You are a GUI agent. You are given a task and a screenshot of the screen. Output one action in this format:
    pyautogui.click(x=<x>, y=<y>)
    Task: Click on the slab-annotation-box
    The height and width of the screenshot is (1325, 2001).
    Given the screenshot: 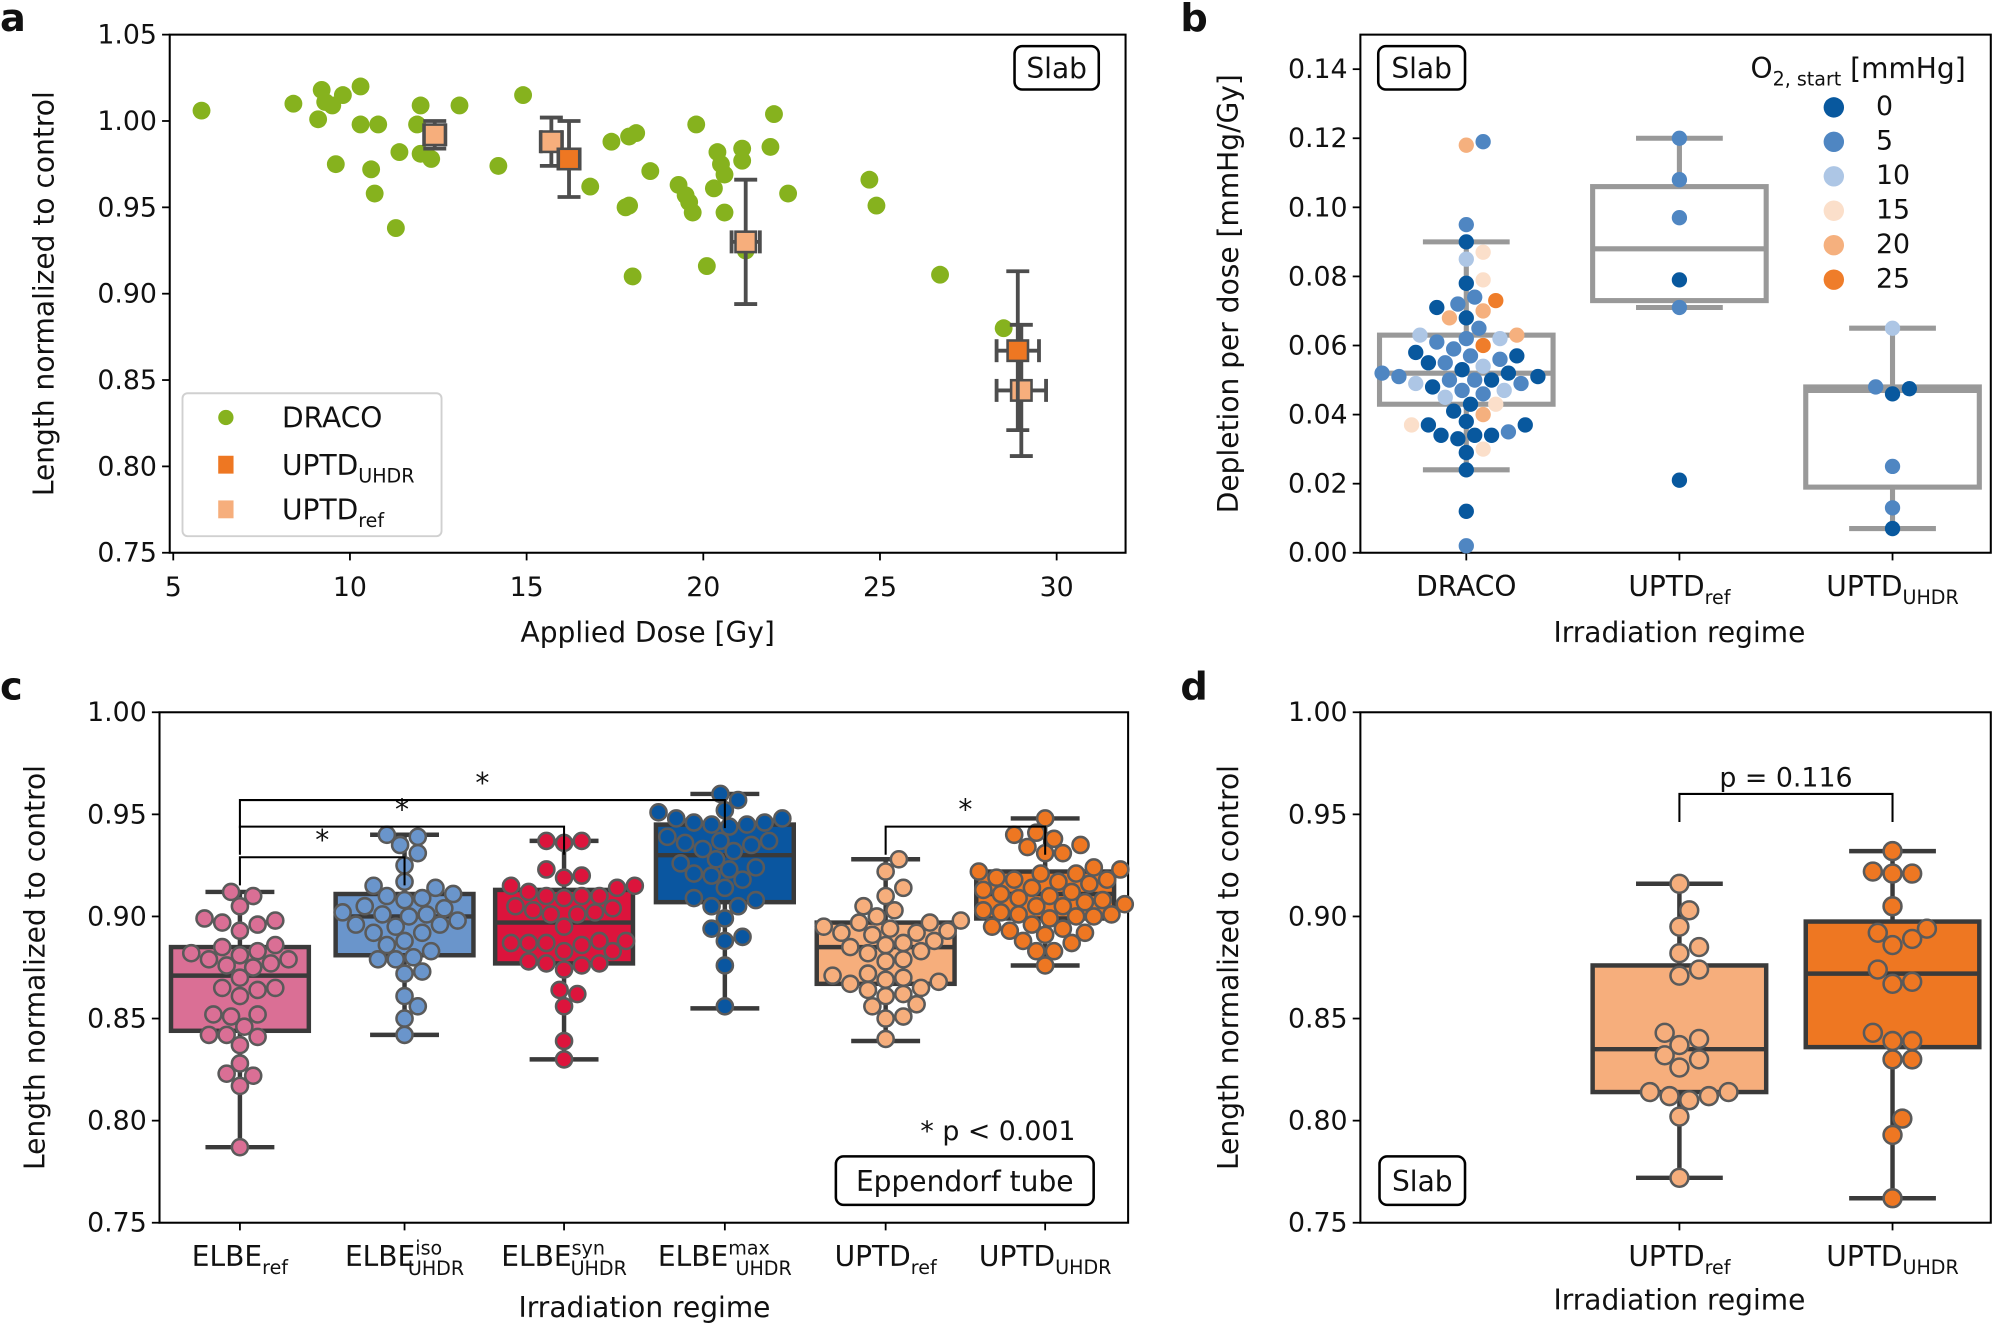 What is the action you would take?
    pyautogui.click(x=1421, y=67)
    